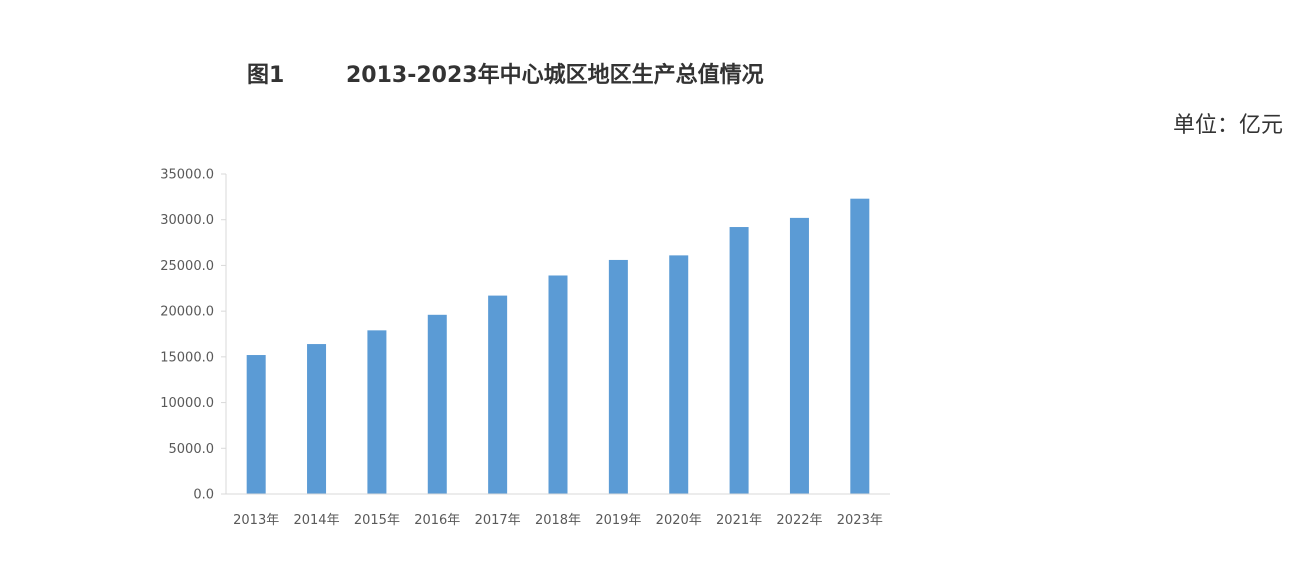 Image resolution: width=1297 pixels, height=571 pixels. What do you see at coordinates (192, 449) in the screenshot?
I see `y-tick-label: 5000.0` at bounding box center [192, 449].